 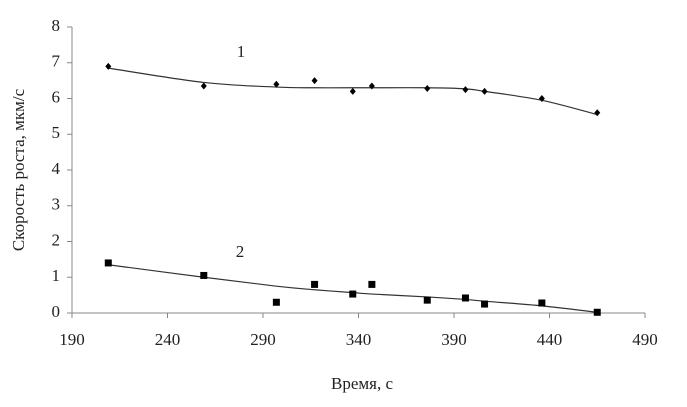 I want to click on x-axis-title: Время, с, so click(x=362, y=383).